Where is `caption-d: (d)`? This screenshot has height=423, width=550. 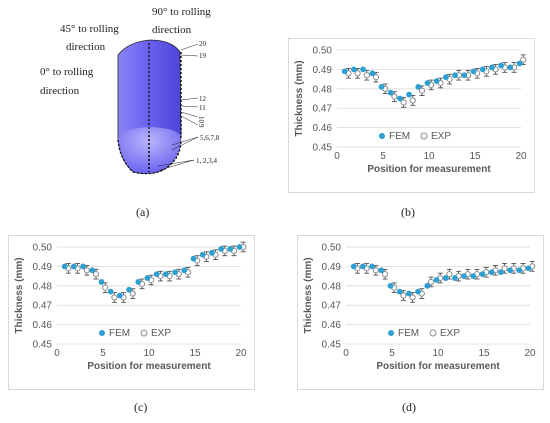
caption-d: (d) is located at coordinates (409, 407).